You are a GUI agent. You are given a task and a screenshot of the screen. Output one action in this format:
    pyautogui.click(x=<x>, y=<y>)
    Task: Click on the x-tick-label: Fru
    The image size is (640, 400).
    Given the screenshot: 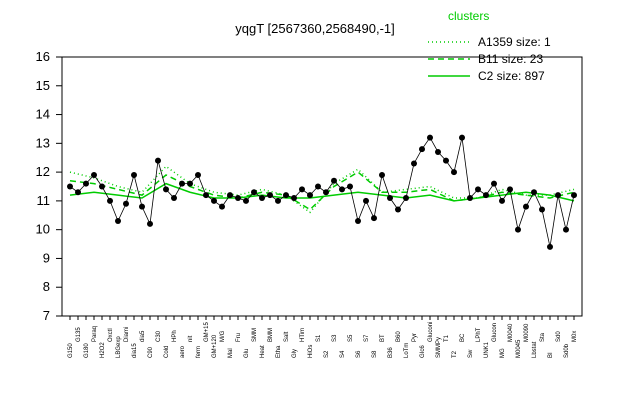 What is the action you would take?
    pyautogui.click(x=239, y=337)
    